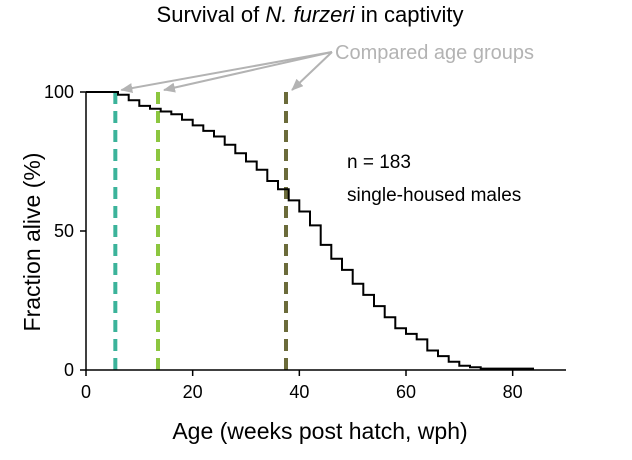 Image resolution: width=632 pixels, height=460 pixels. I want to click on x-axis-ticks: 0 20 40 60 80, so click(302, 386).